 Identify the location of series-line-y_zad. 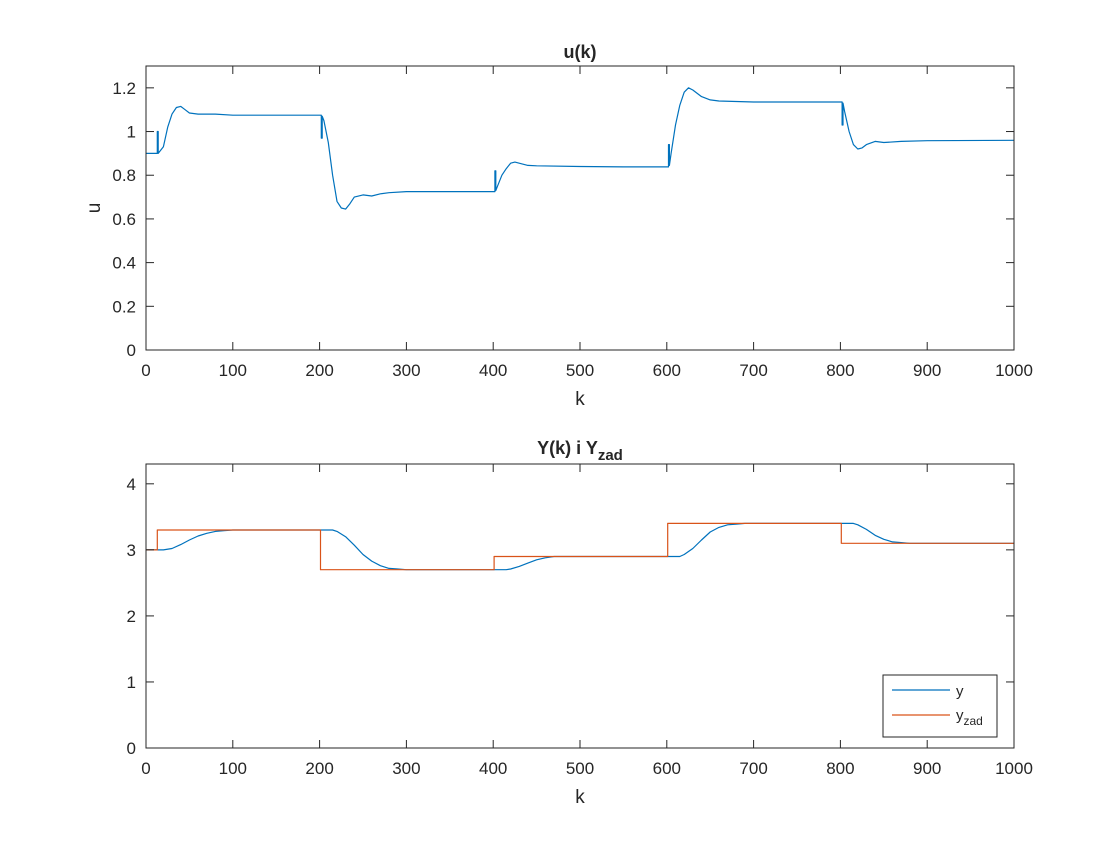
(580, 546).